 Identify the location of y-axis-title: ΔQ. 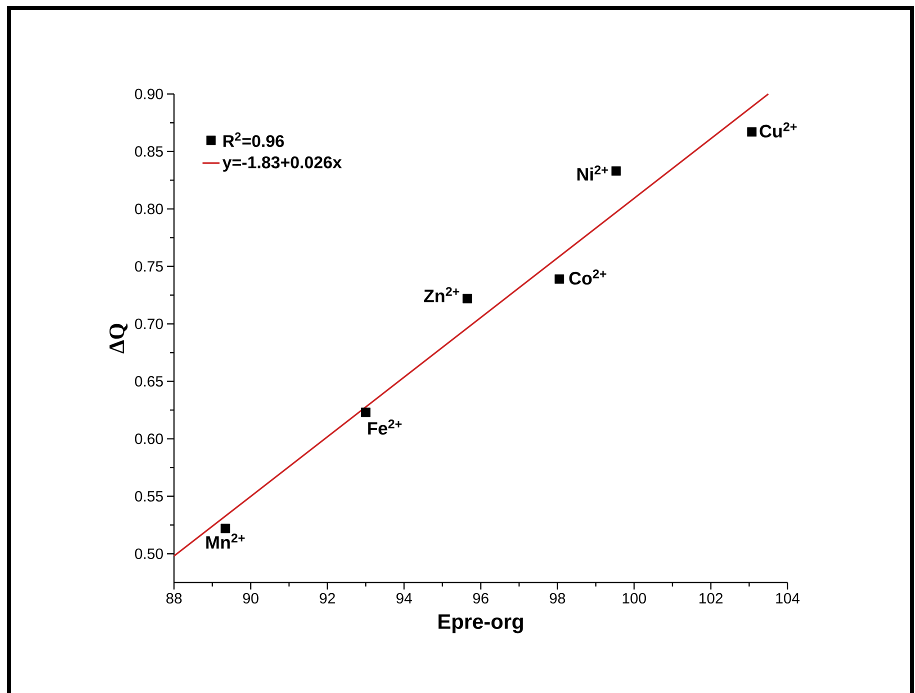
(119, 339).